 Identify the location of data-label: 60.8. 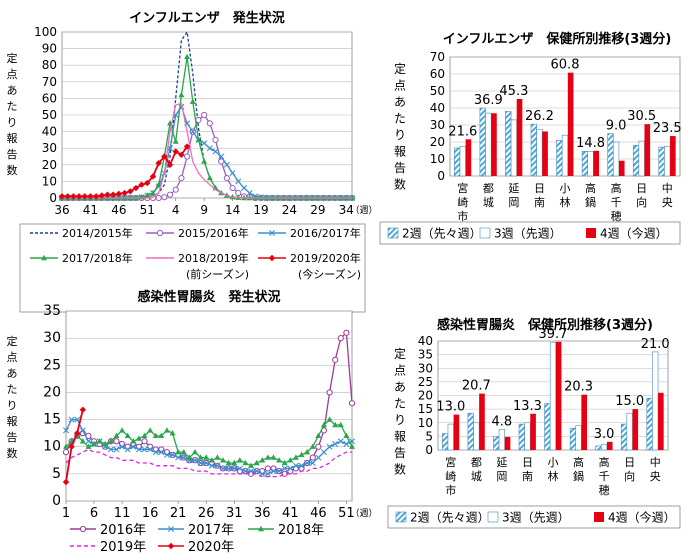
(565, 65).